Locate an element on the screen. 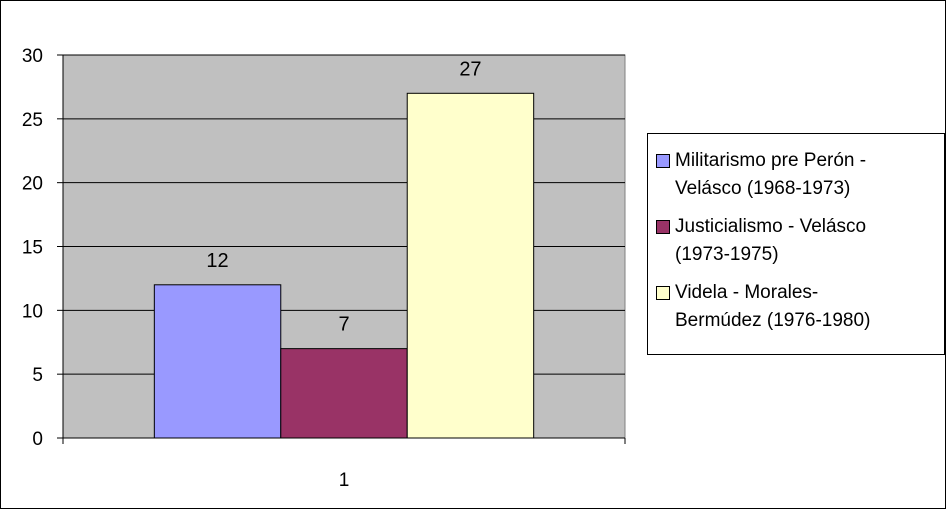  legend-item-videla: Videla - Morales- Bermúdez (1976-1980) is located at coordinates (800, 307).